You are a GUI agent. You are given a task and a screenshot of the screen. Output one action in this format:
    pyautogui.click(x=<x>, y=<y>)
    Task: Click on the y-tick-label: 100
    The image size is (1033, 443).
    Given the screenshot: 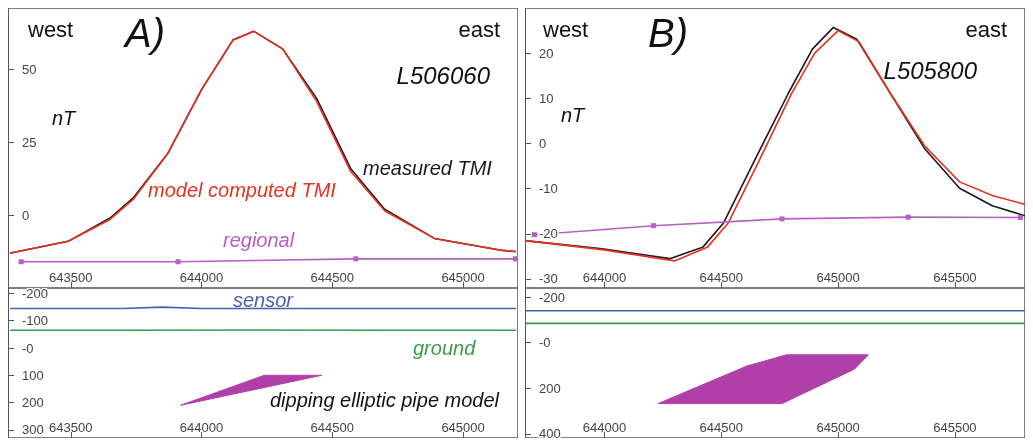 What is the action you would take?
    pyautogui.click(x=33, y=375)
    